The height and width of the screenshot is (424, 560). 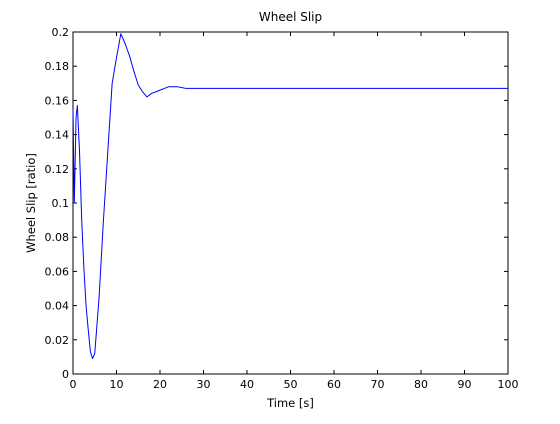 I want to click on x-axis-title: Time [s], so click(x=290, y=403).